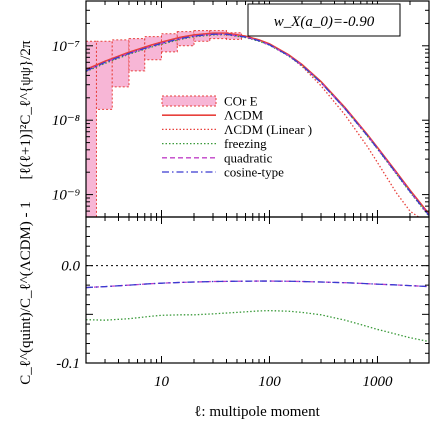 This screenshot has width=430, height=425. What do you see at coordinates (66, 196) in the screenshot?
I see `top-y-tick-label: 10⁻⁹` at bounding box center [66, 196].